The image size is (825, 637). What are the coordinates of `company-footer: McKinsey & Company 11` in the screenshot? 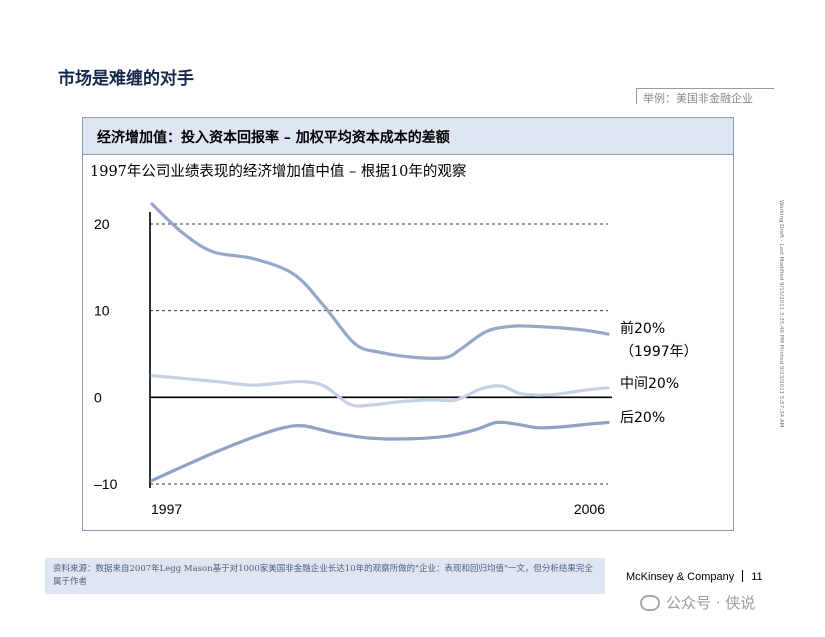 It's located at (694, 576).